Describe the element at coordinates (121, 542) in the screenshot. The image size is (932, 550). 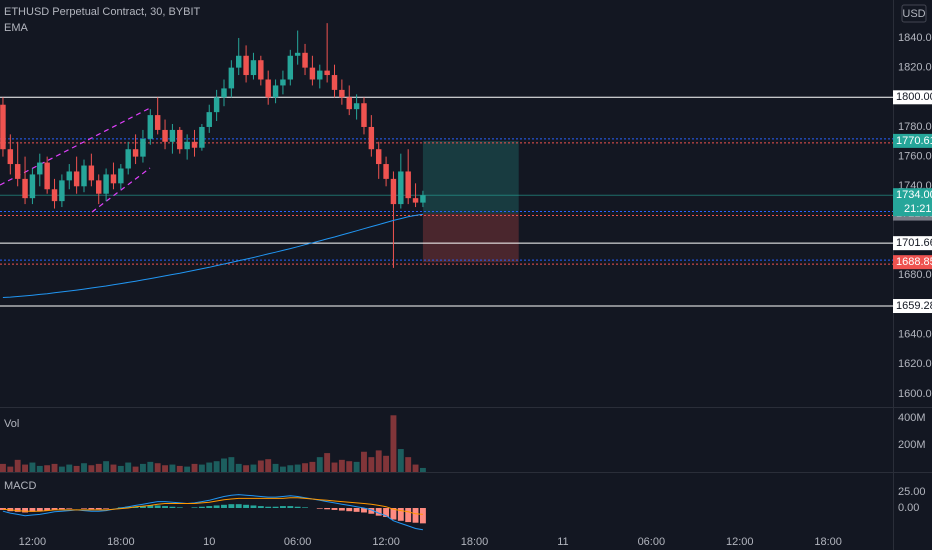
I see `x-tick-label: 18:00` at that location.